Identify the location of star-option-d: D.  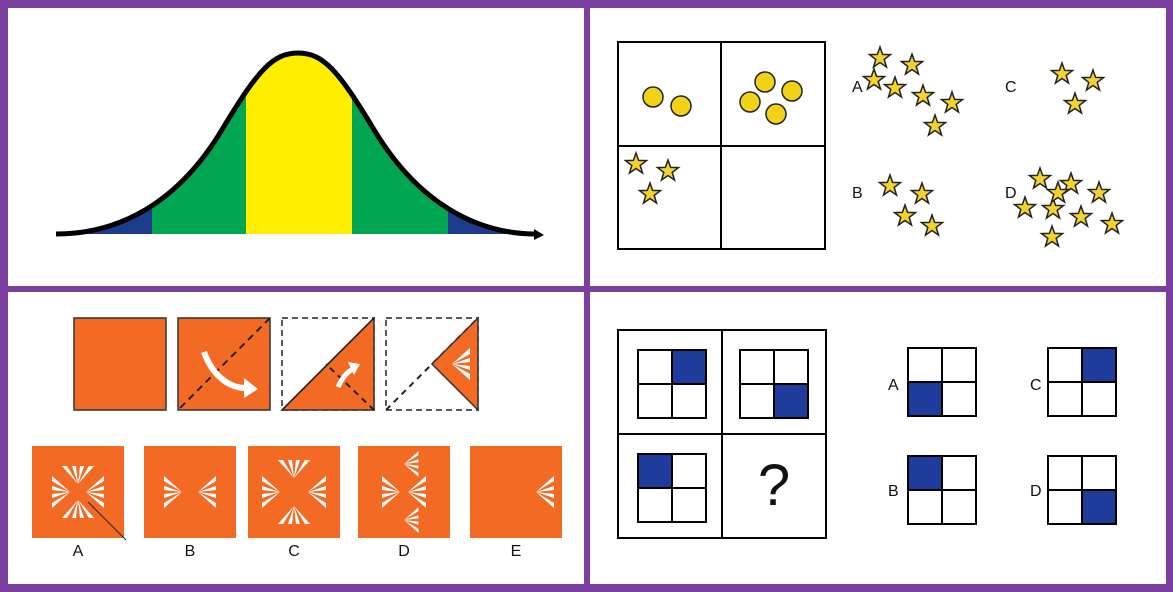
(1064, 207).